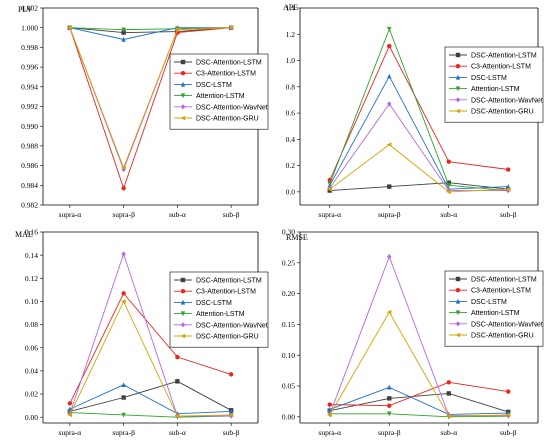 The height and width of the screenshot is (440, 550). Describe the element at coordinates (288, 324) in the screenshot. I see `y-tick-label: 0.15` at that location.